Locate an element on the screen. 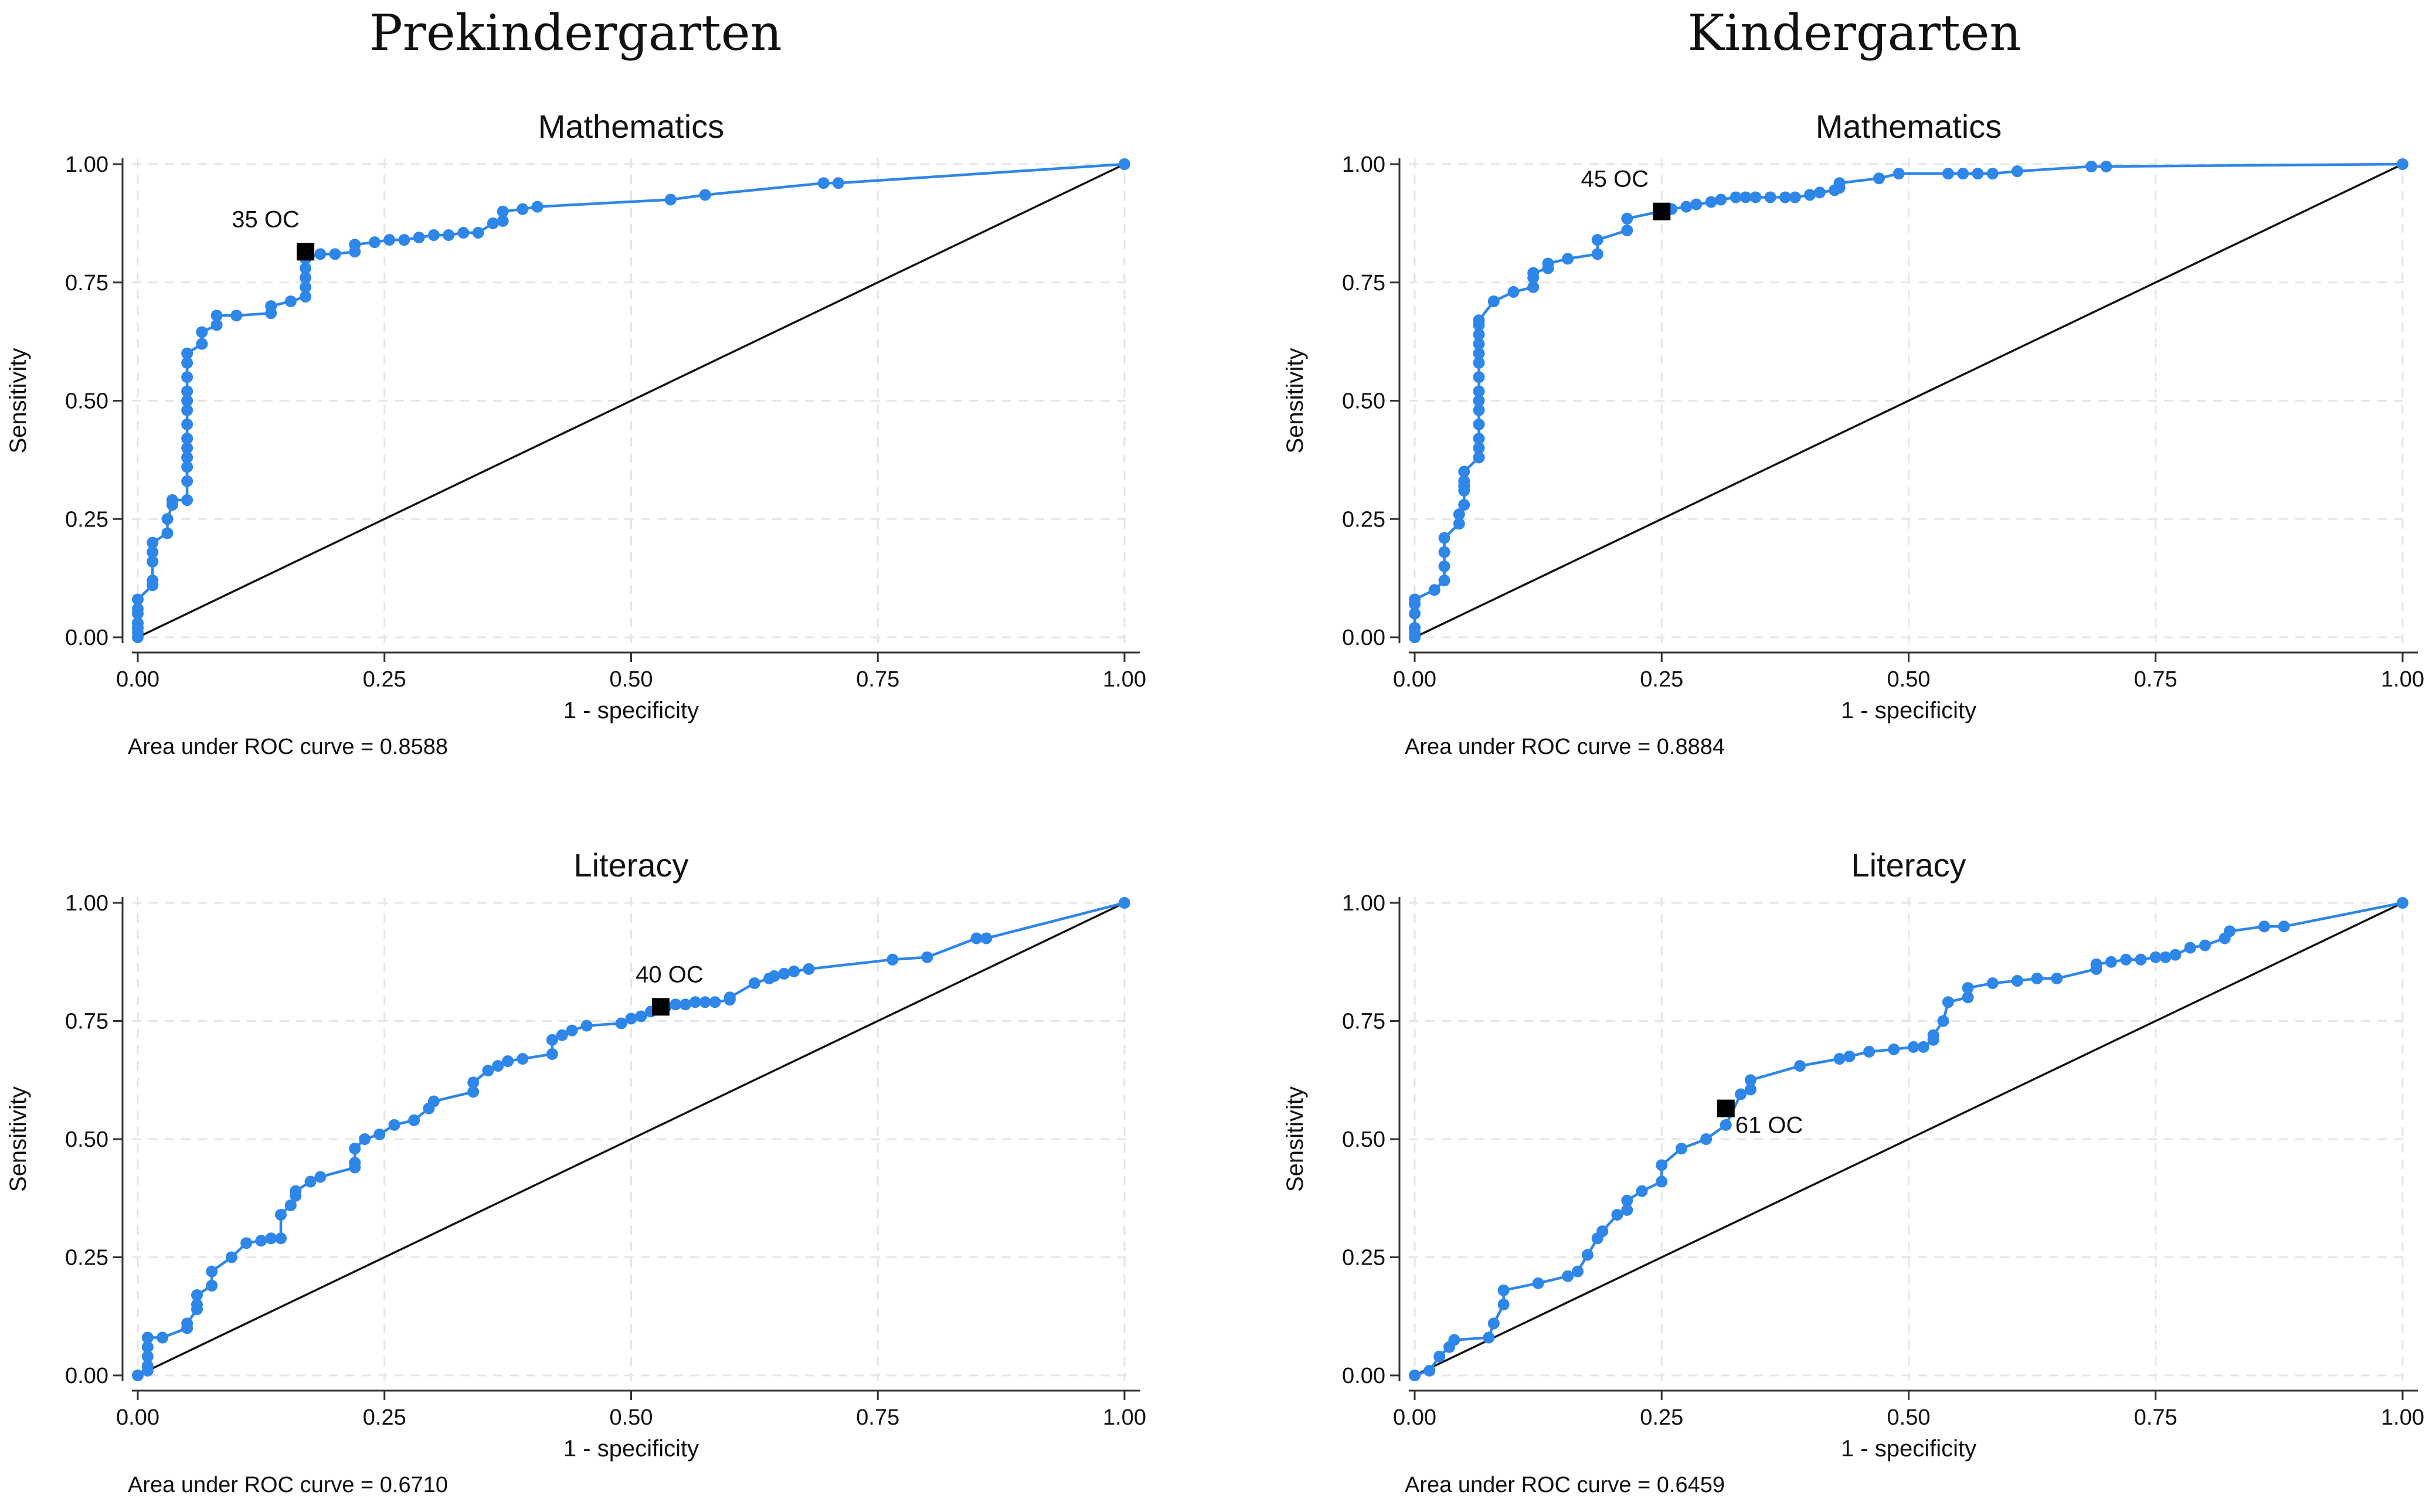 This screenshot has width=2436, height=1512. x-tick-label: 0.50 is located at coordinates (631, 1417).